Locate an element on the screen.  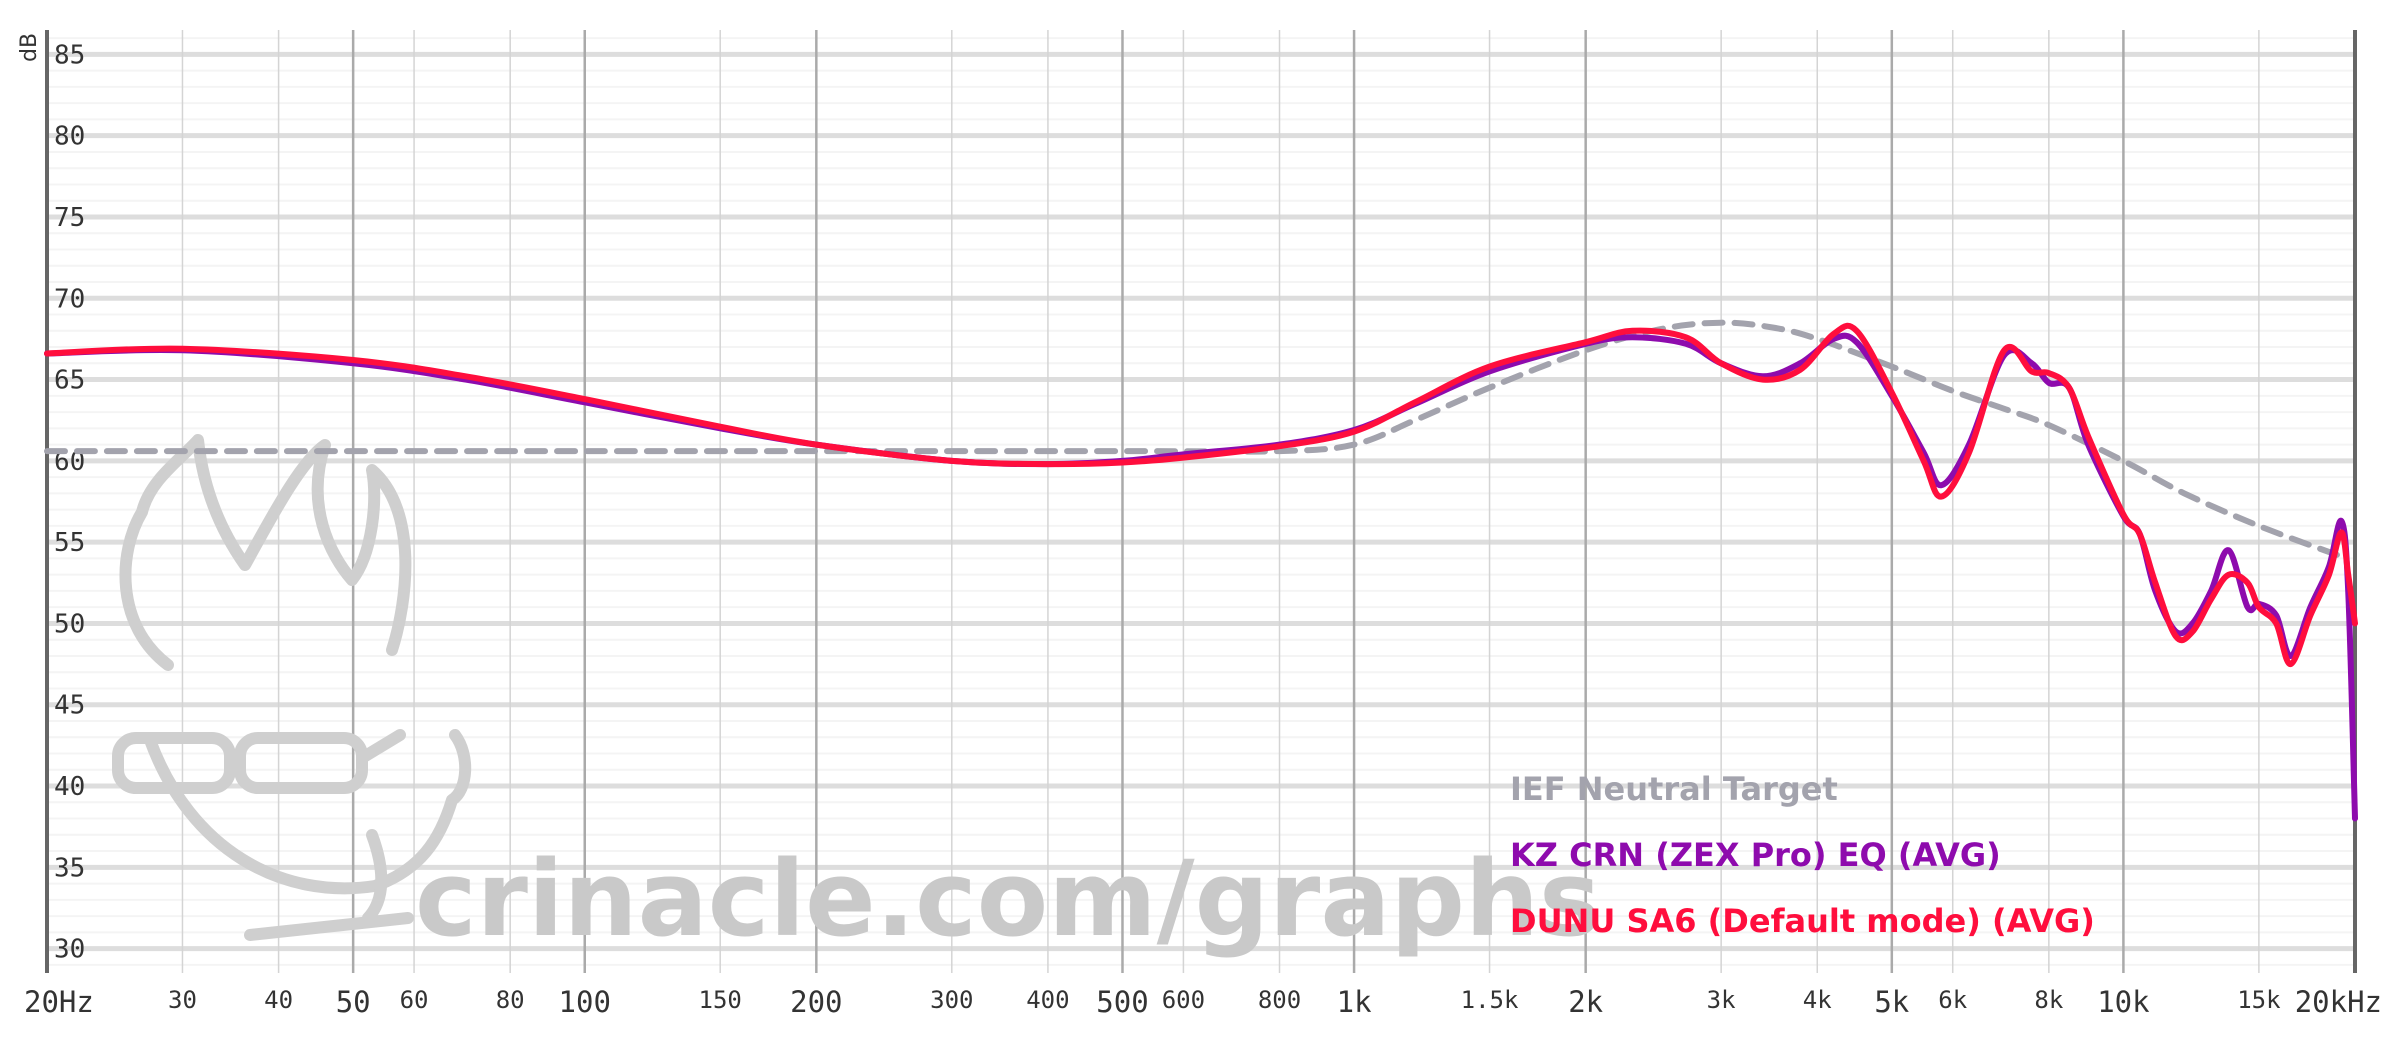
y-tick-label: 70 is located at coordinates (69, 299).